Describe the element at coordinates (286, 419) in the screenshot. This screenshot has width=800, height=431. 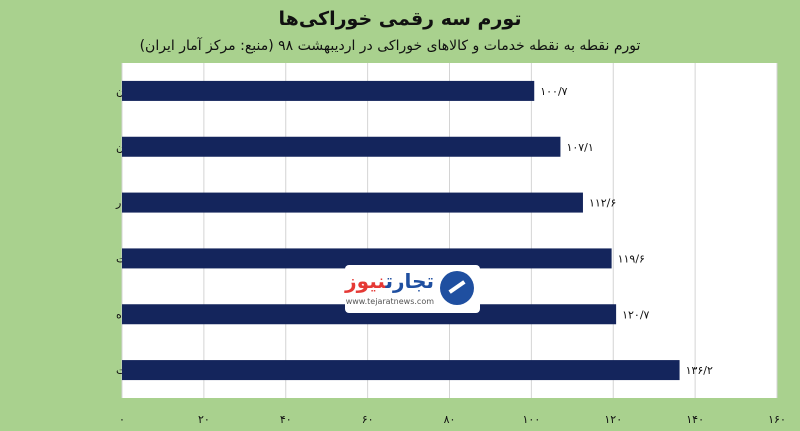
I see `x-tick-label: ۴۰` at that location.